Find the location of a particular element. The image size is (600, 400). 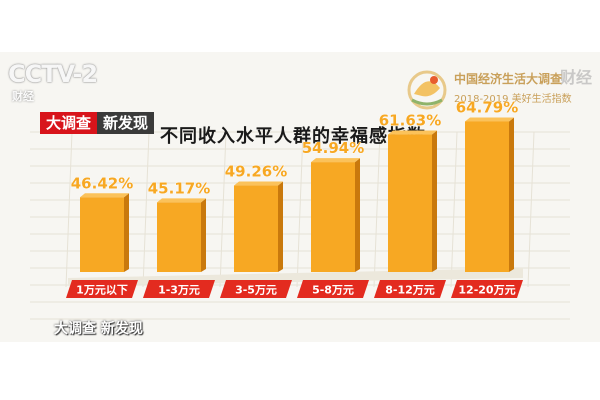

event-title: 中国经济生活大调查 is located at coordinates (508, 79).